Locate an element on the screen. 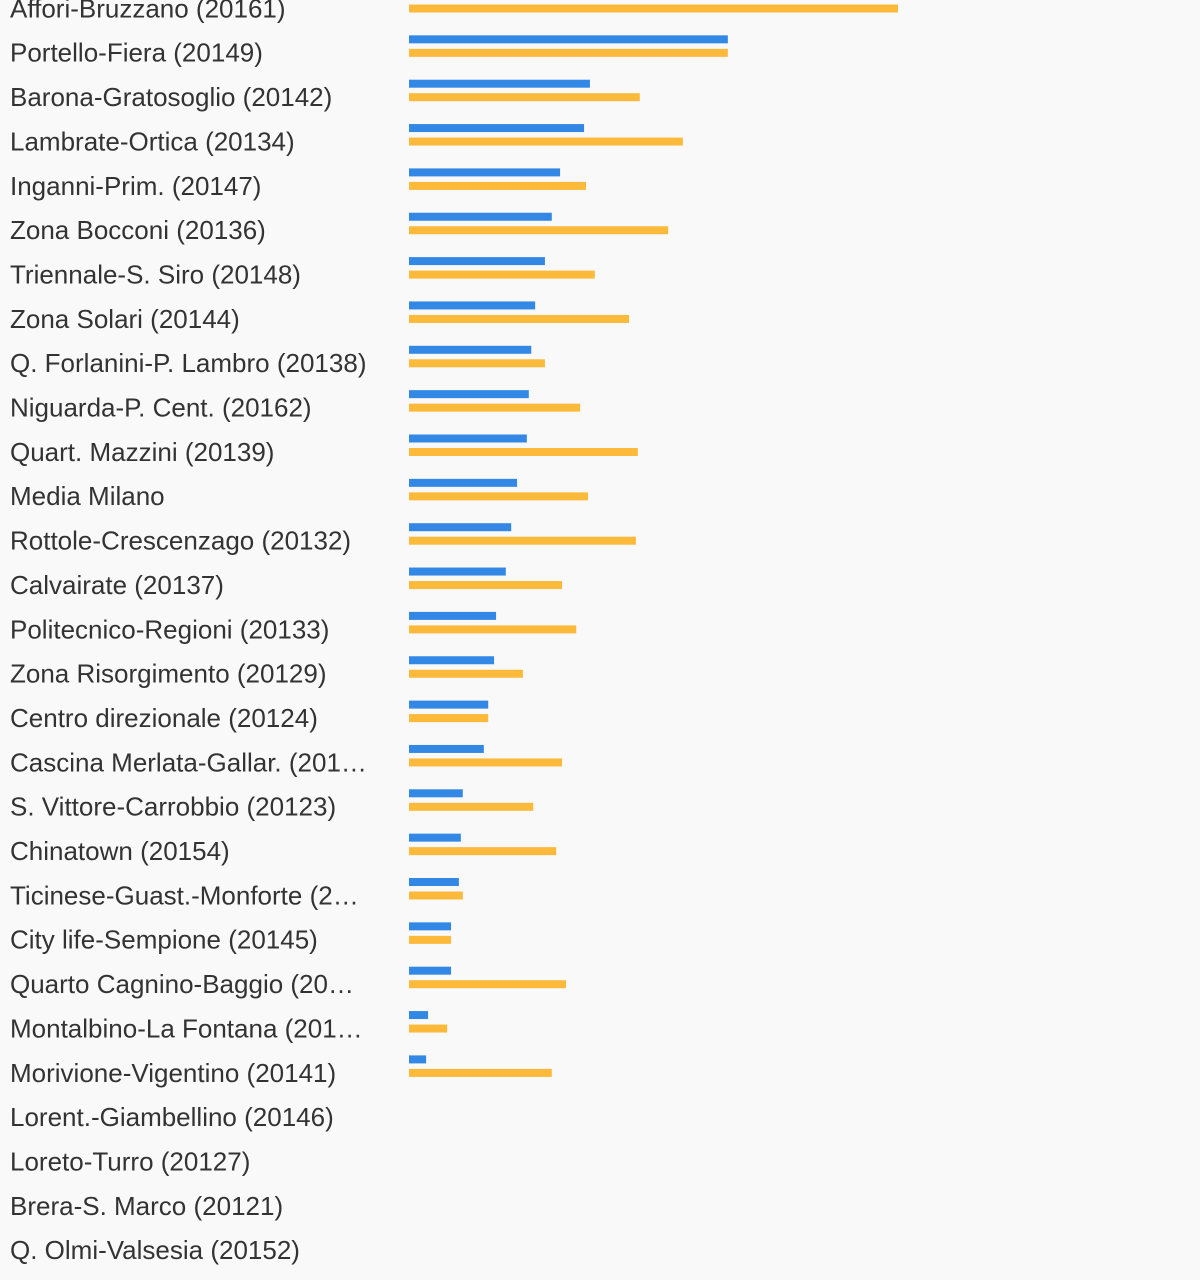  category-label: Centro direzionale (20124) is located at coordinates (164, 718).